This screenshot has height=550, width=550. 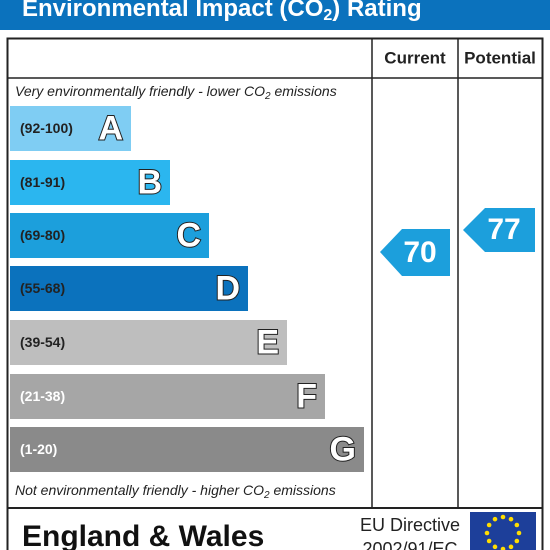 What do you see at coordinates (42, 182) in the screenshot?
I see `band-range: (81-91)` at bounding box center [42, 182].